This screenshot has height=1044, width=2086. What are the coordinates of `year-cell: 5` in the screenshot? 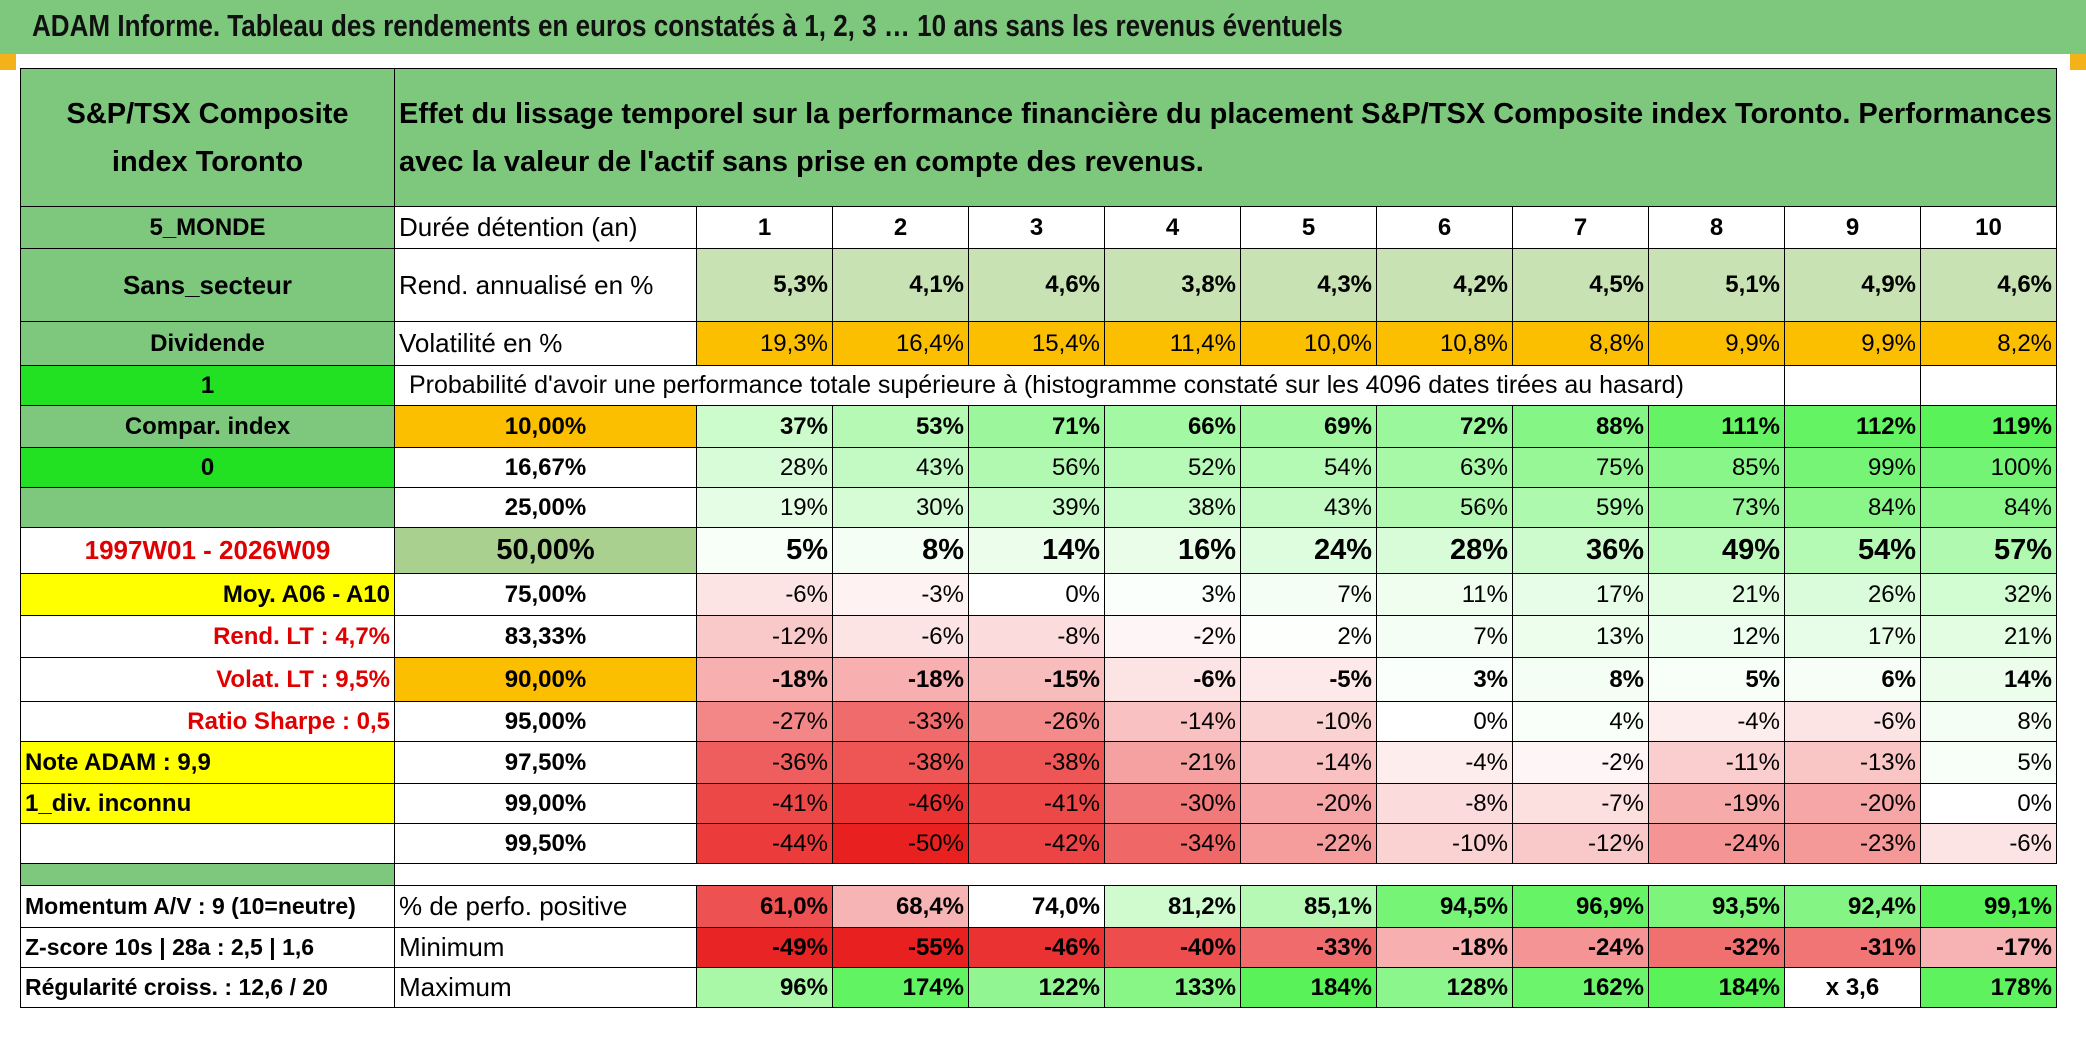 It's located at (1308, 227).